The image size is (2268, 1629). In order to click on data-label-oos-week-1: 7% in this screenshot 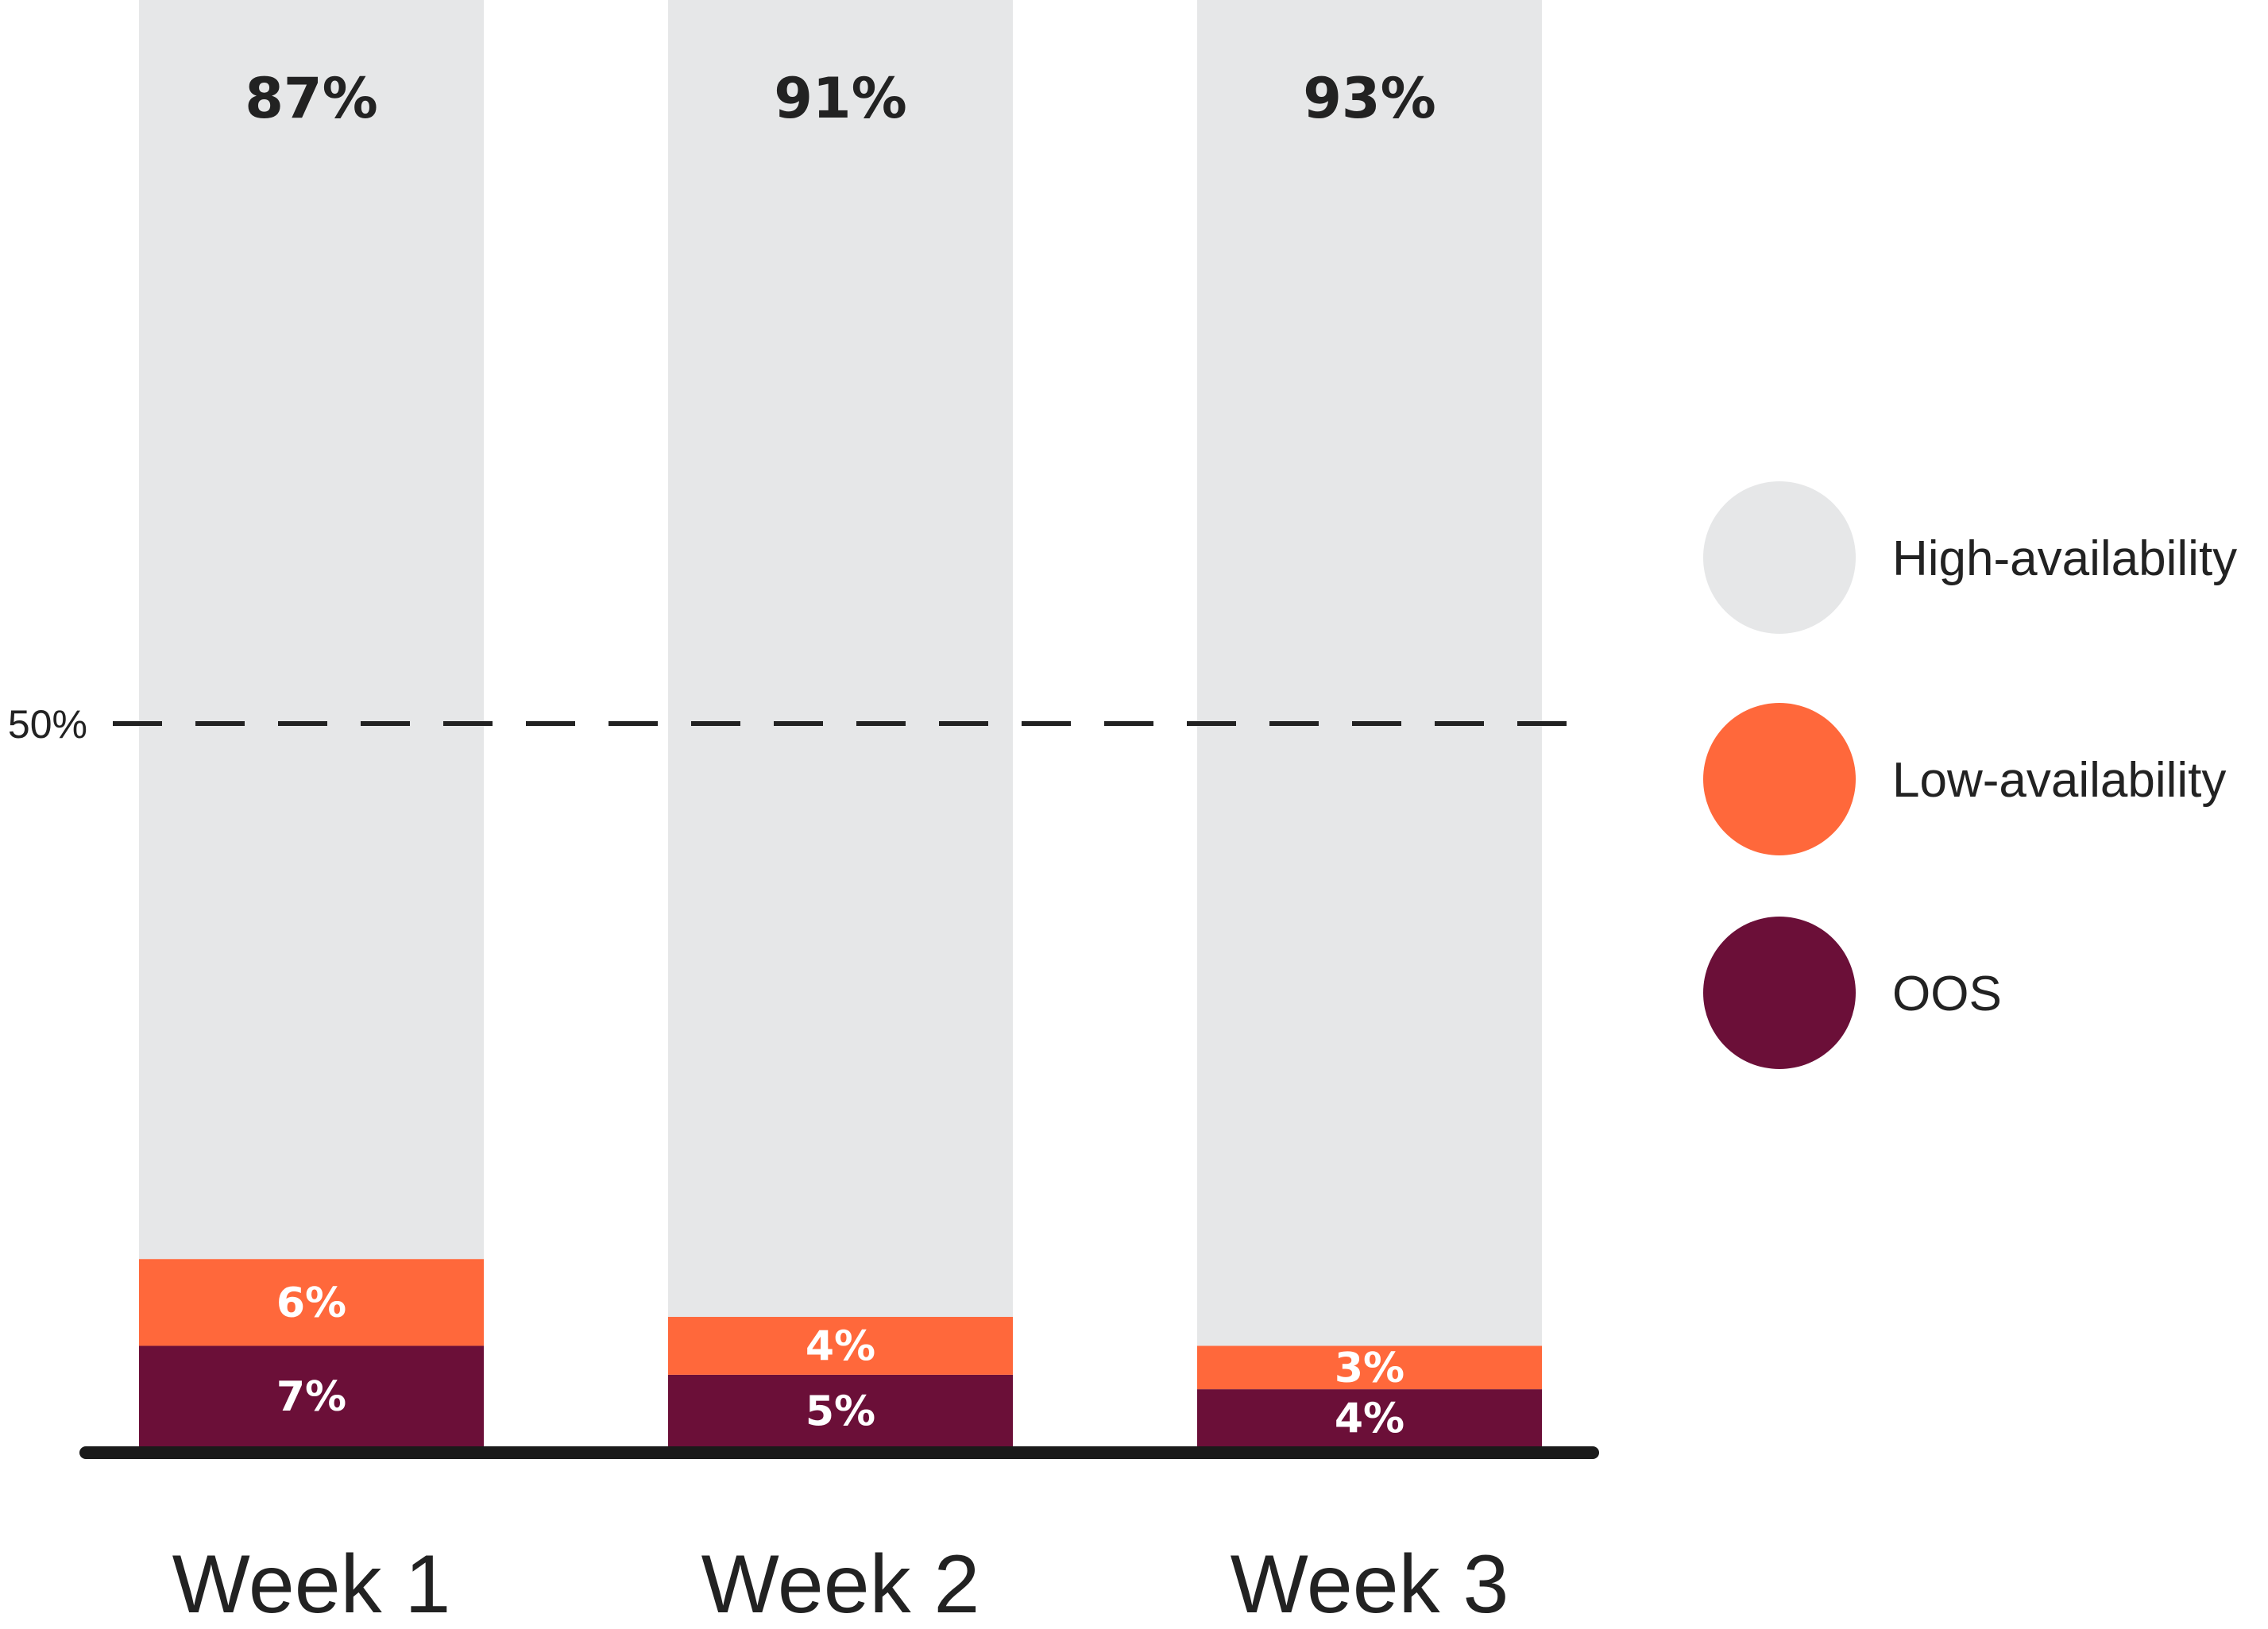, I will do `click(311, 1397)`.